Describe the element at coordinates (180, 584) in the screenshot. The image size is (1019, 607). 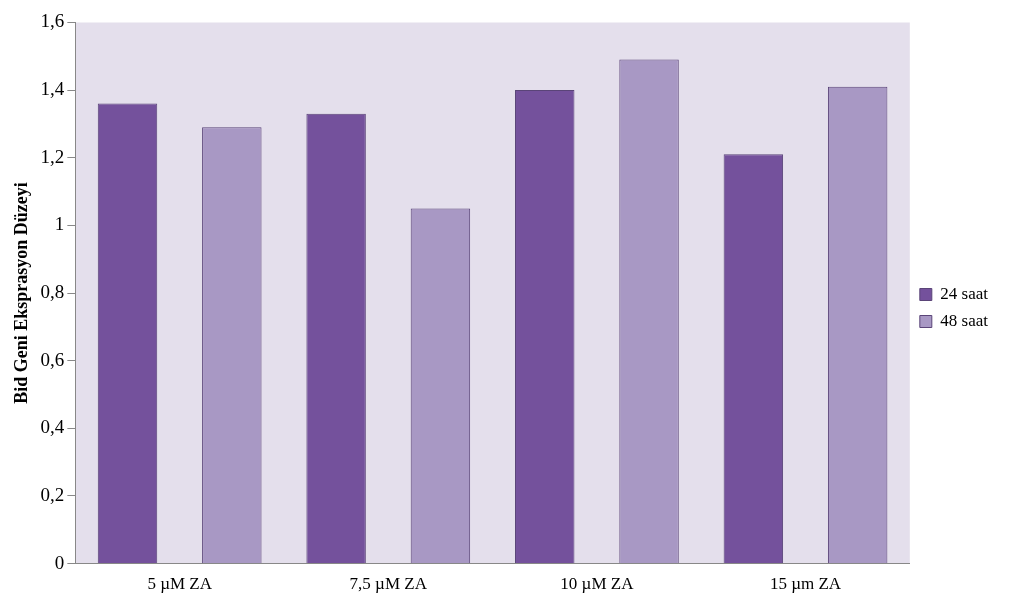
I see `x-tick-label: 5 µM ZA` at that location.